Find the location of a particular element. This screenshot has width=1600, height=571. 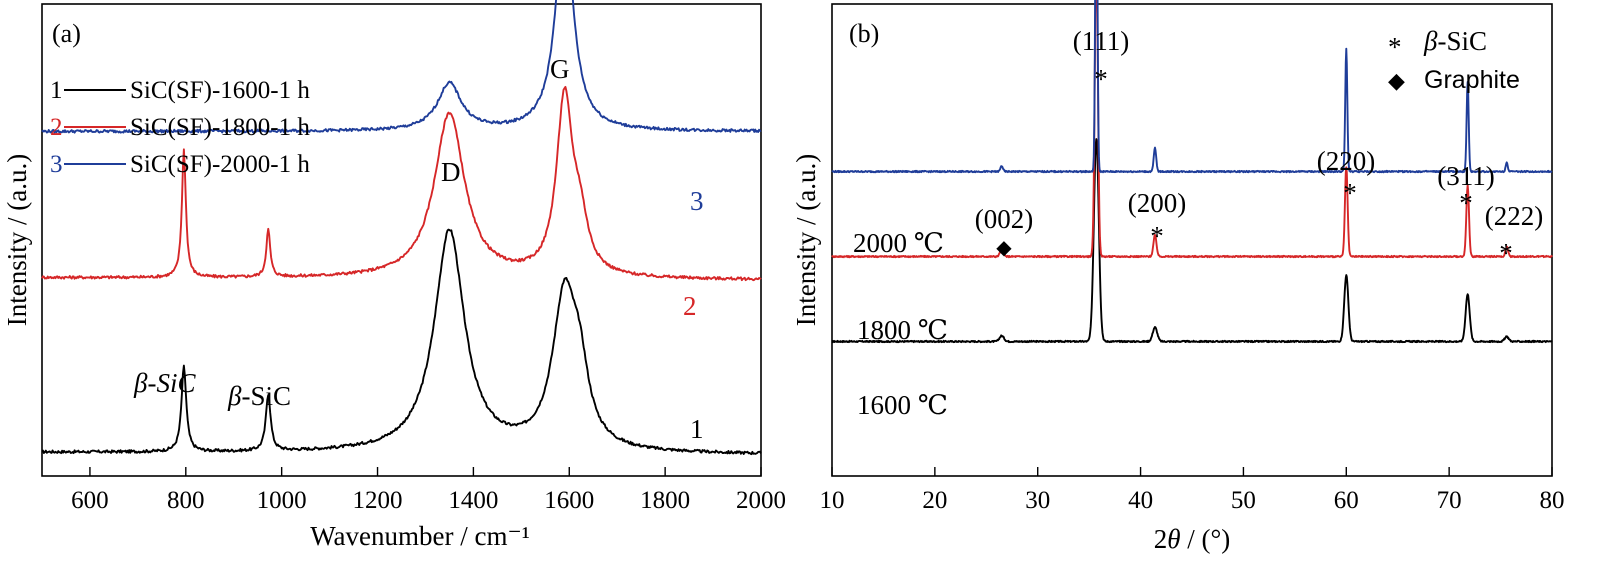

x-axis-ticks-a is located at coordinates (425, 471).